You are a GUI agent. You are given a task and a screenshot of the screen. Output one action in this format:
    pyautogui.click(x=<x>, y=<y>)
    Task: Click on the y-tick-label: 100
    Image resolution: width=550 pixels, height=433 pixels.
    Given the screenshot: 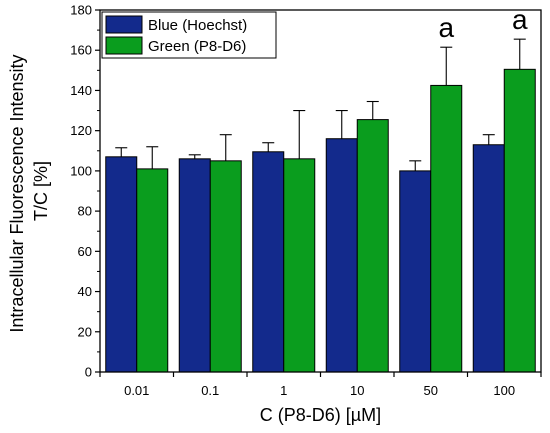 What is the action you would take?
    pyautogui.click(x=81, y=170)
    